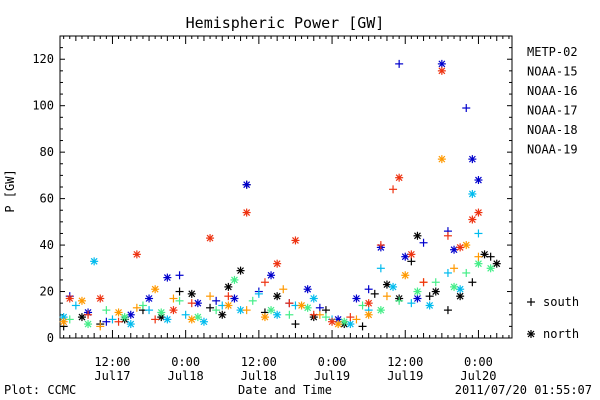 This screenshot has width=600, height=400. What do you see at coordinates (561, 302) in the screenshot?
I see `marker-legend-label: south` at bounding box center [561, 302].